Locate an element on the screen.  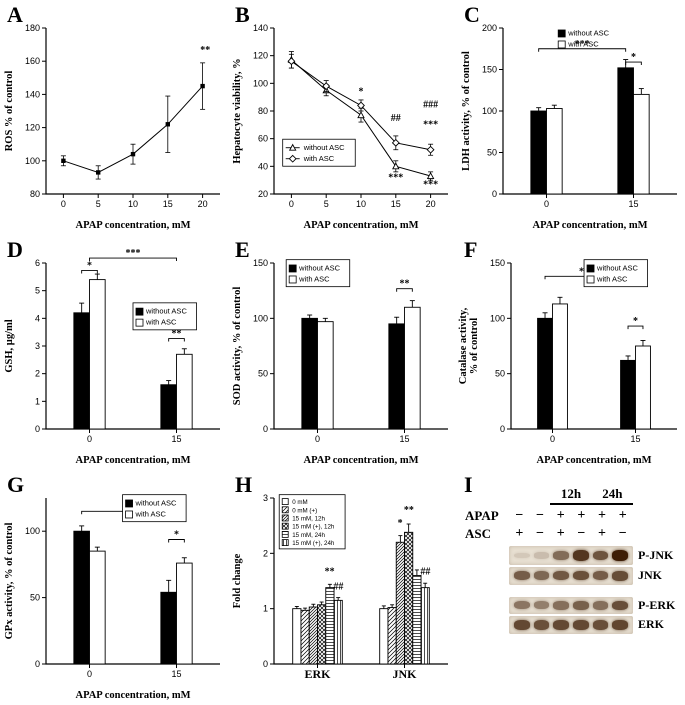
svg-text: ERK is located at coordinates (317, 674).